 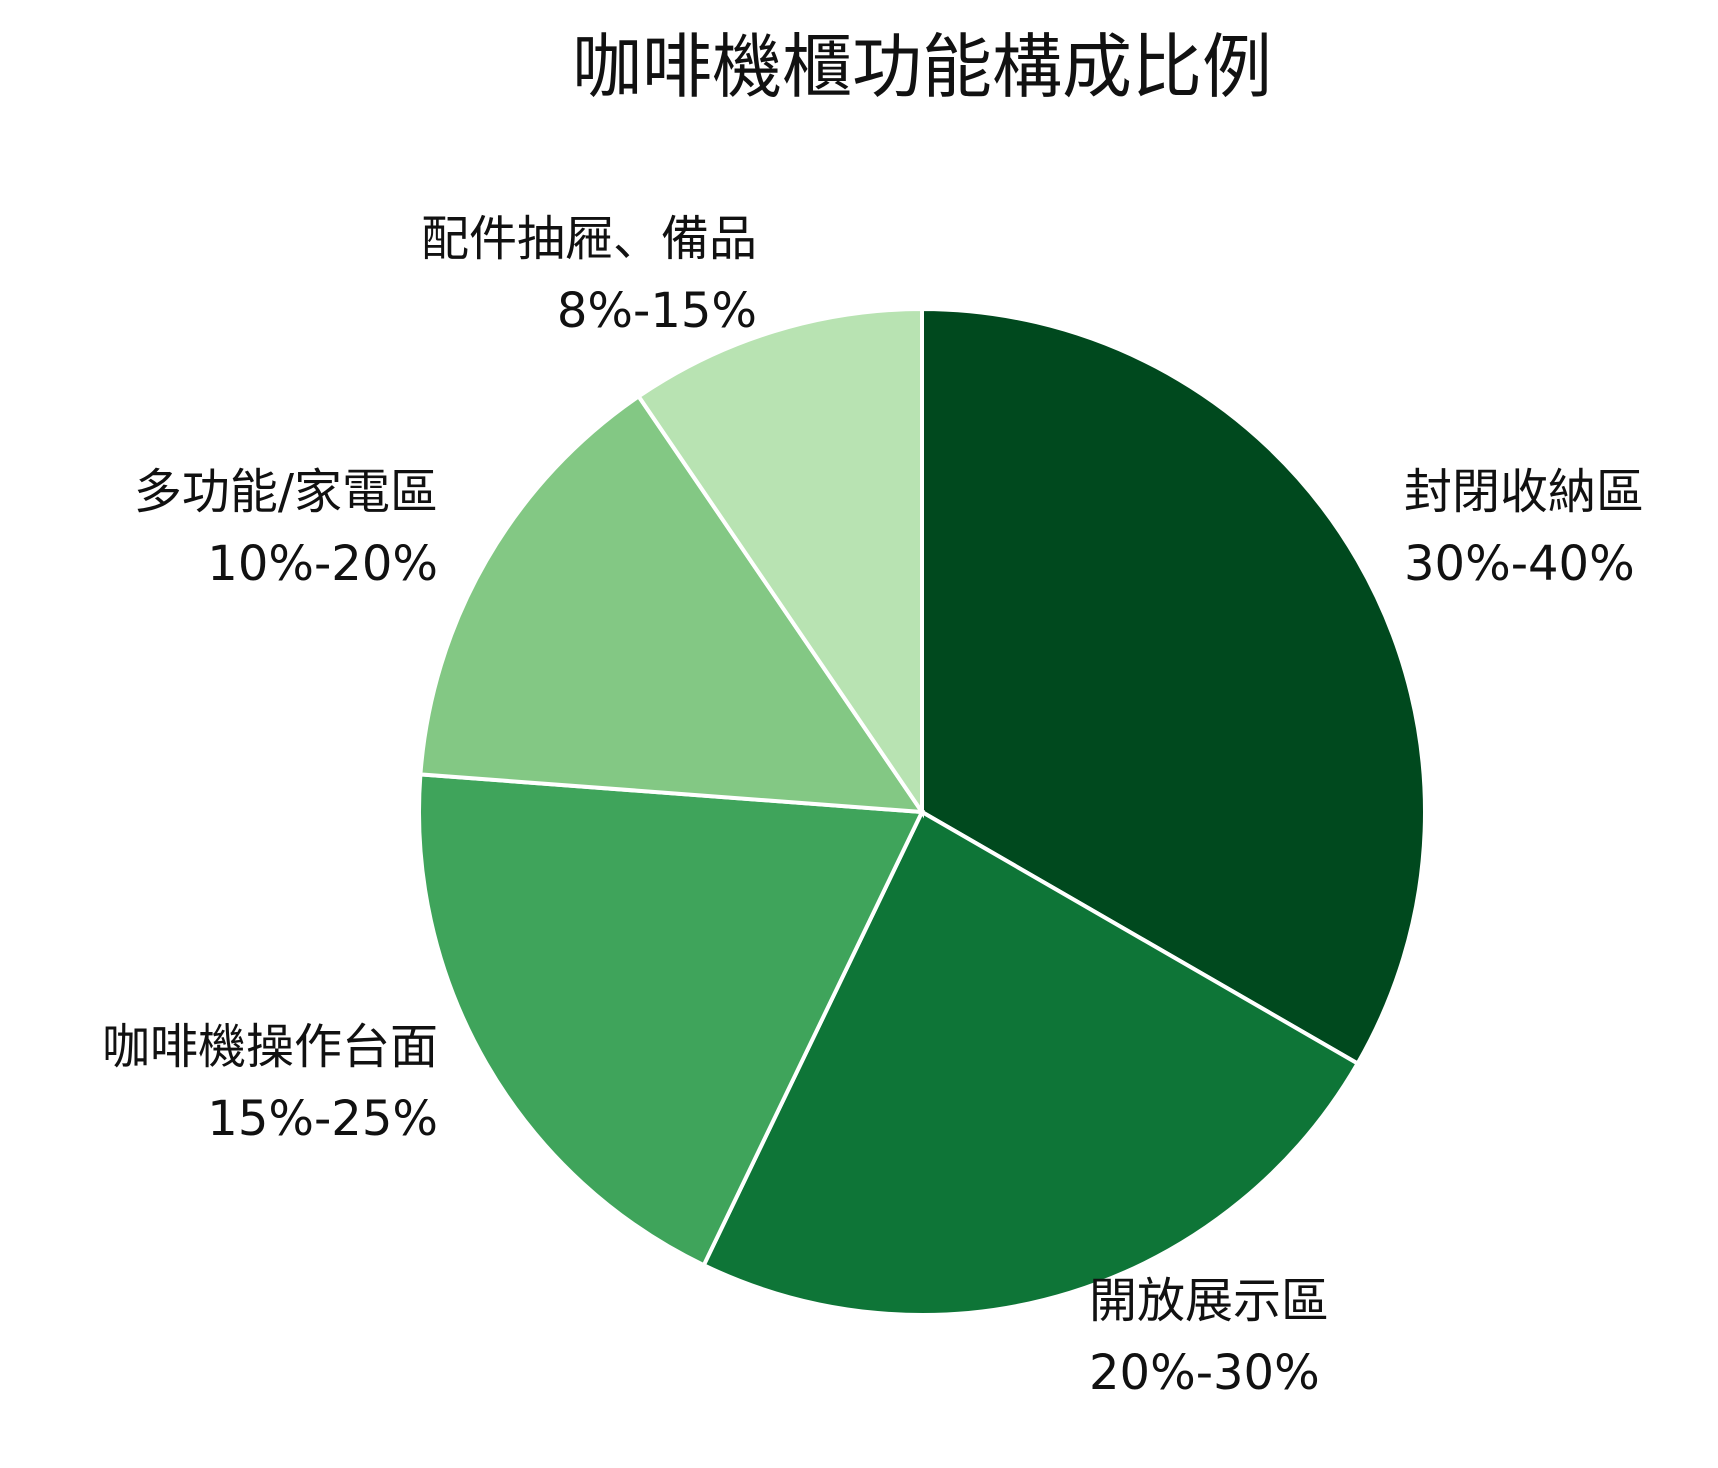 What do you see at coordinates (322, 1119) in the screenshot?
I see `slice-value-label: 15%-25%` at bounding box center [322, 1119].